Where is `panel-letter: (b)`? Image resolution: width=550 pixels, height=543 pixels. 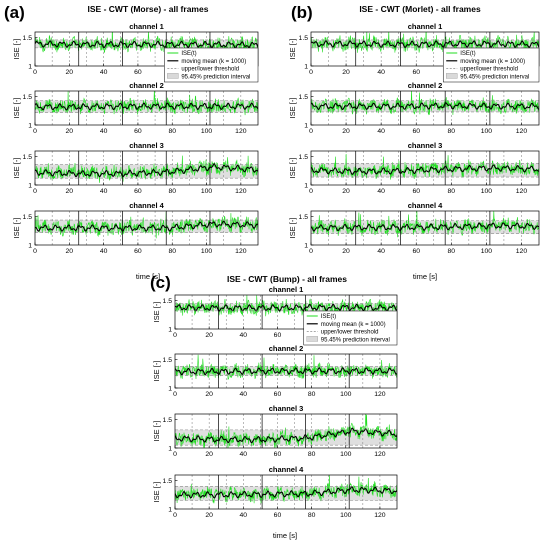 panel-letter: (b) is located at coordinates (302, 12).